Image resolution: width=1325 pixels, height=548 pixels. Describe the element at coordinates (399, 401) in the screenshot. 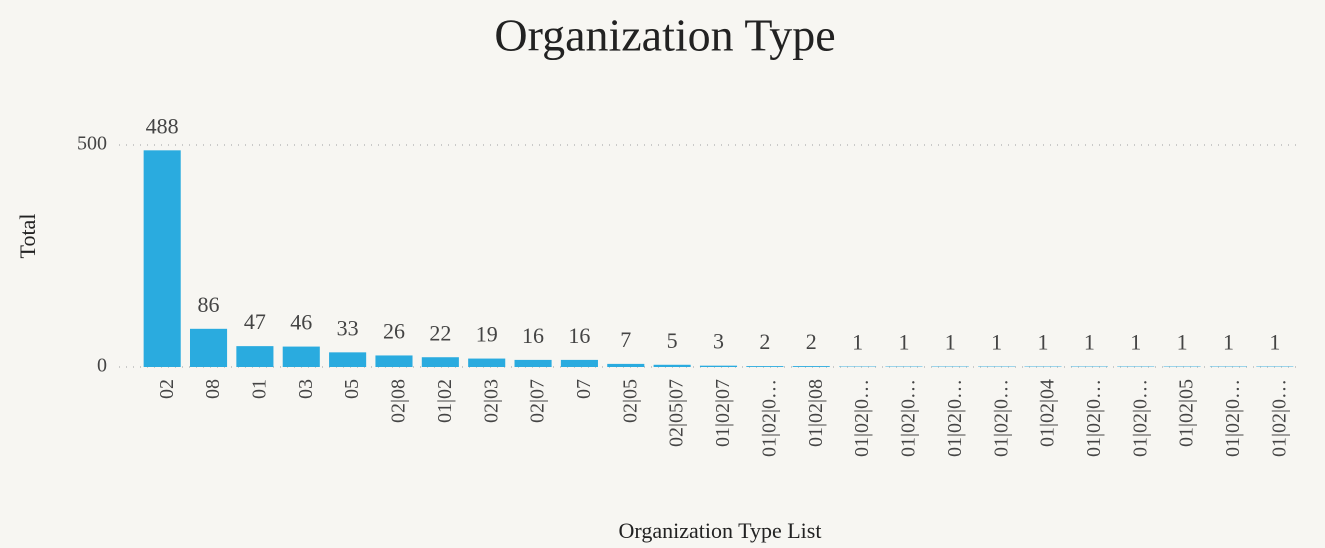

I see `x-tick-label: 02|08` at that location.